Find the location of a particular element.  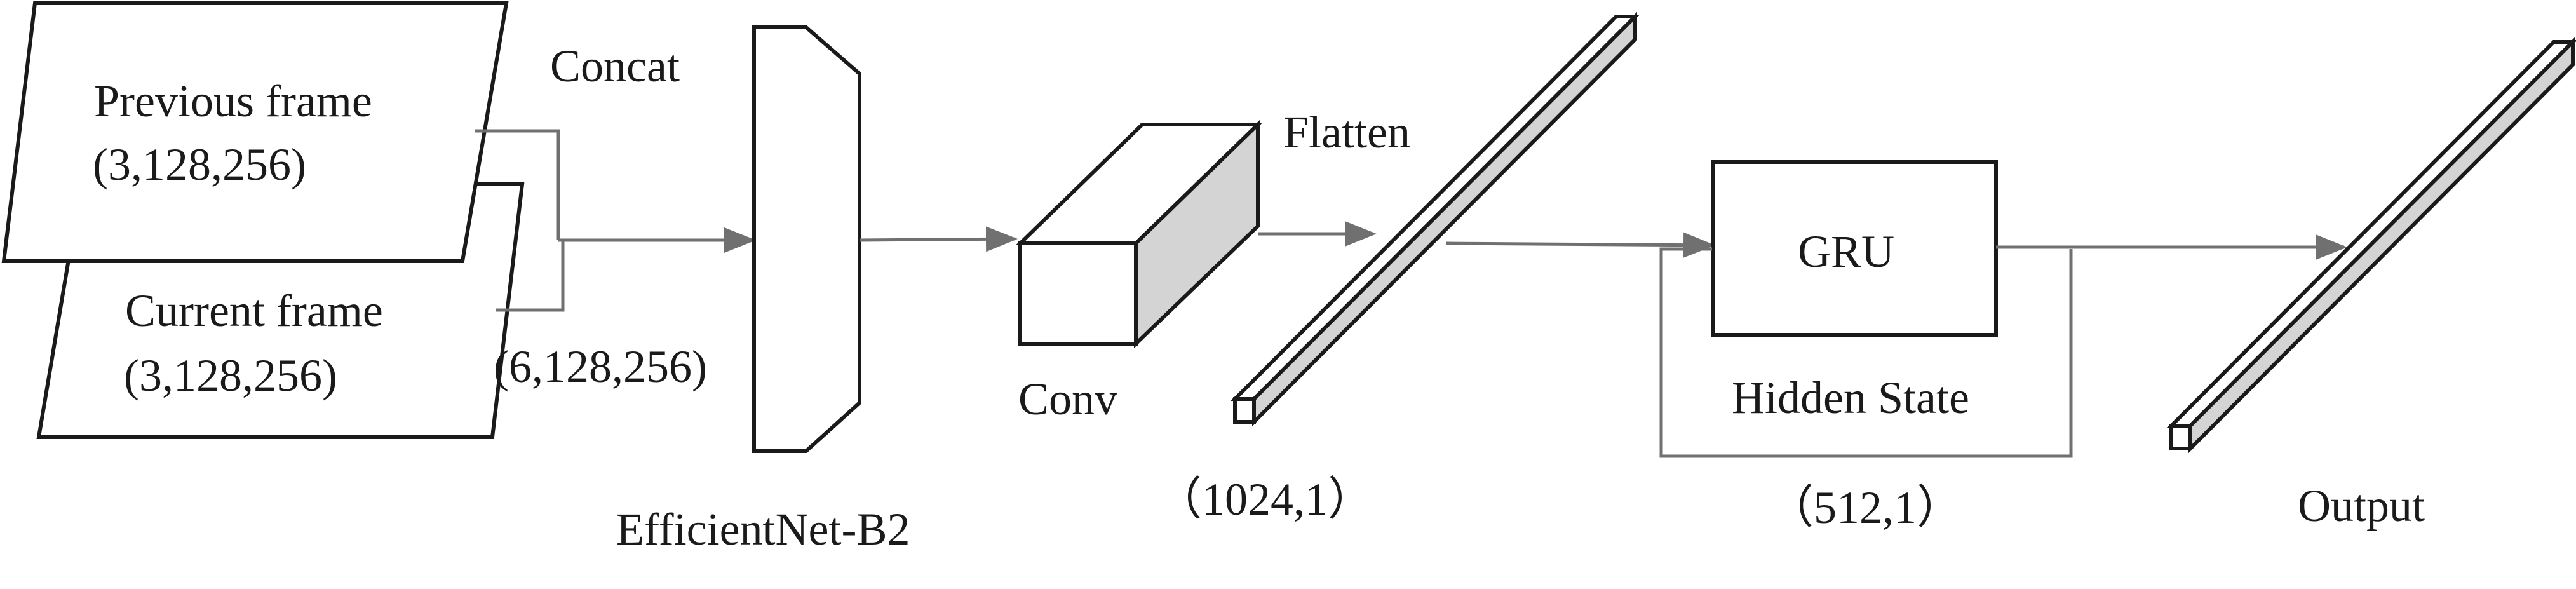

efficientnet-block is located at coordinates (806, 239).